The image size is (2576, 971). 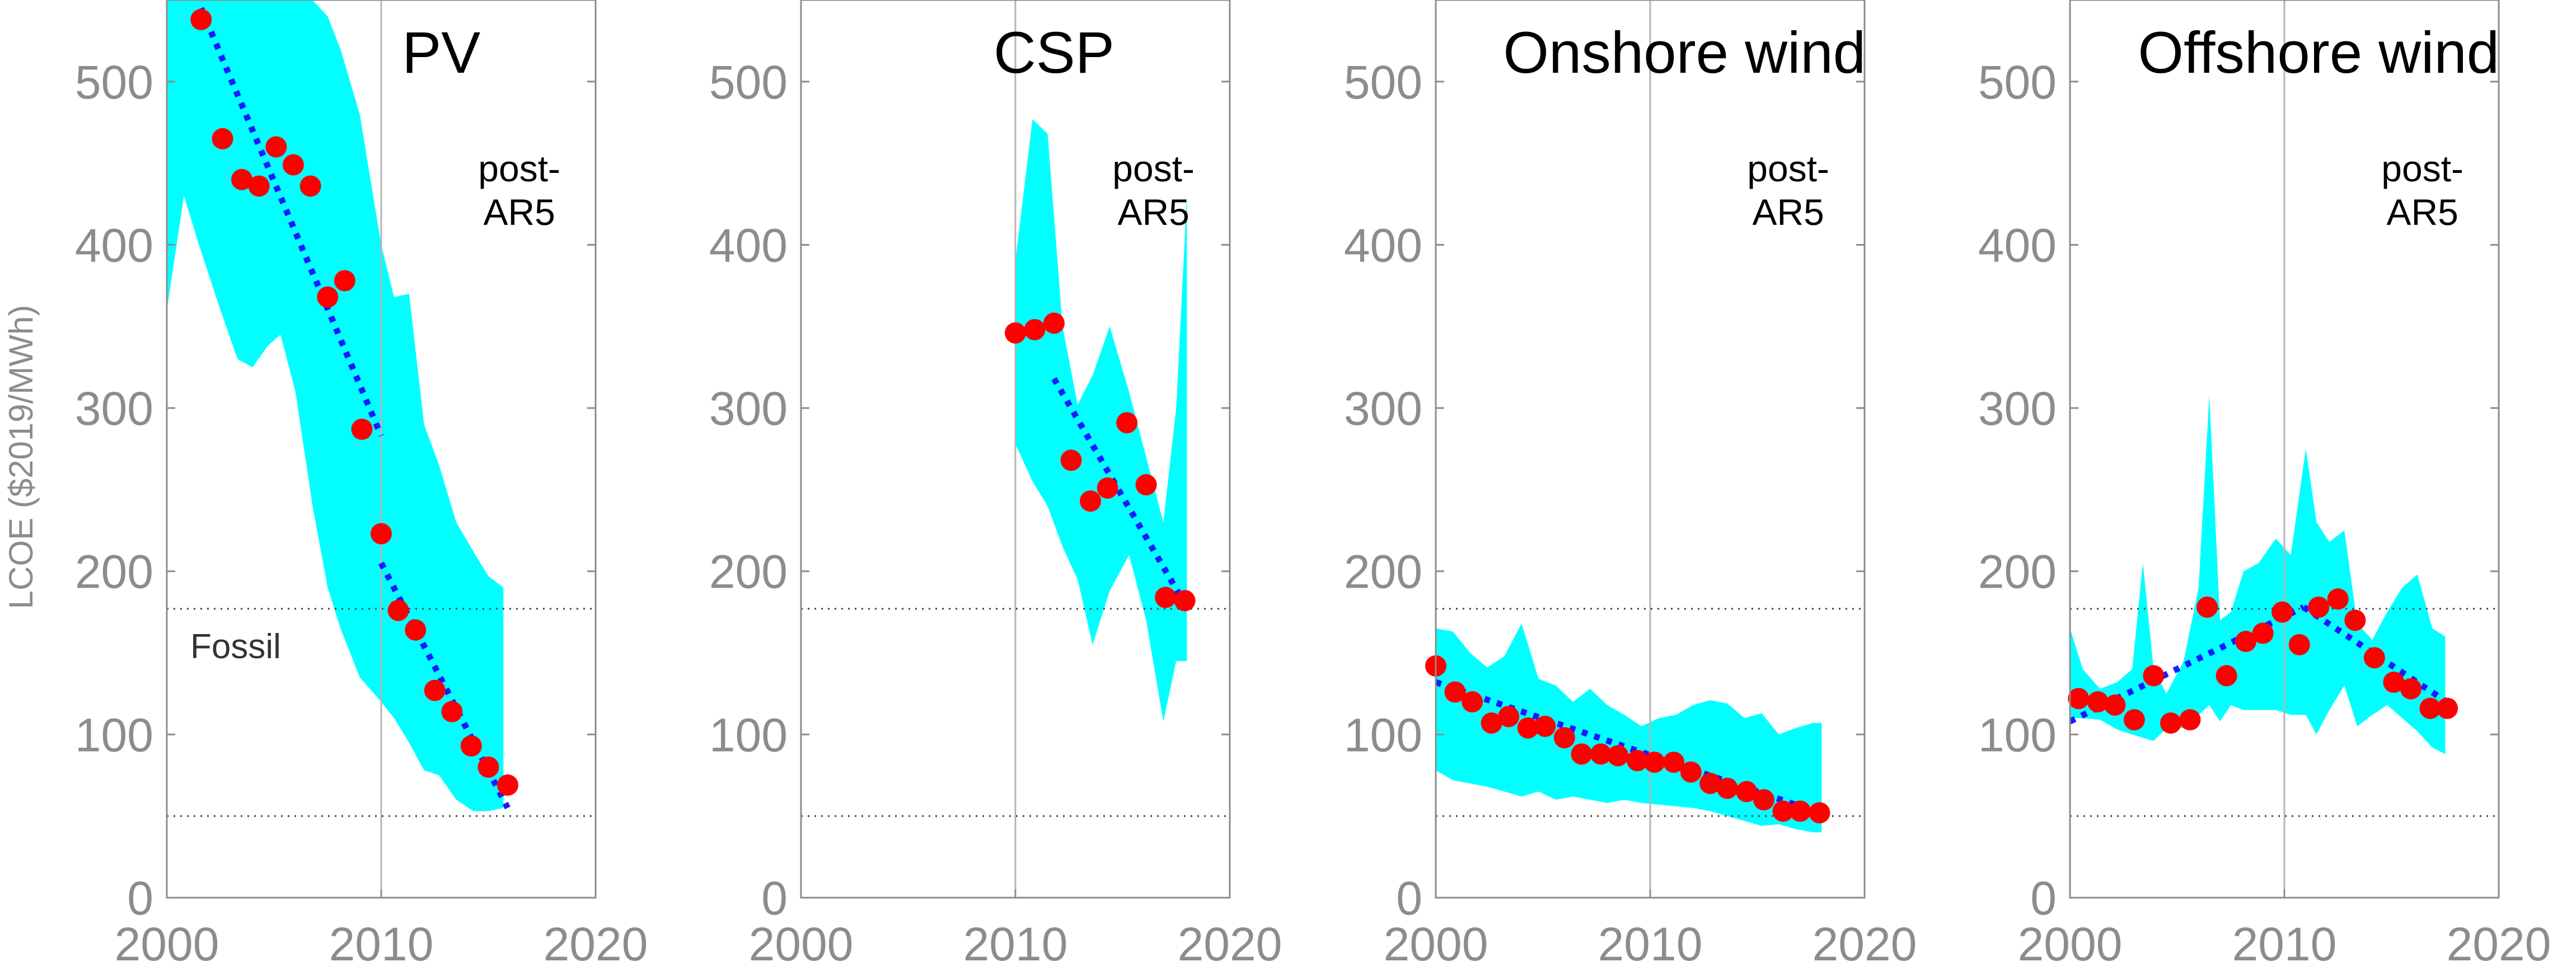 I want to click on y-tick-label: 0, so click(x=2044, y=899).